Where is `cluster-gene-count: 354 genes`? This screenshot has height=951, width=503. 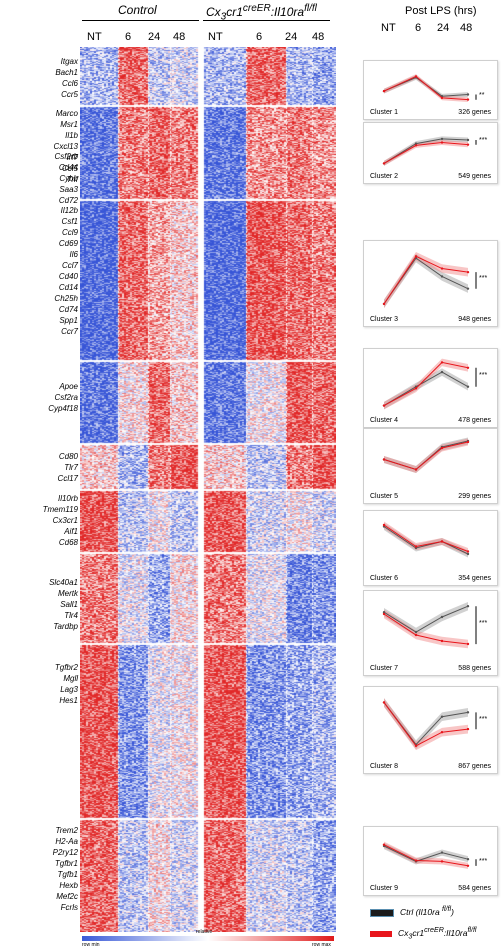
cluster-gene-count: 354 genes is located at coordinates (474, 578).